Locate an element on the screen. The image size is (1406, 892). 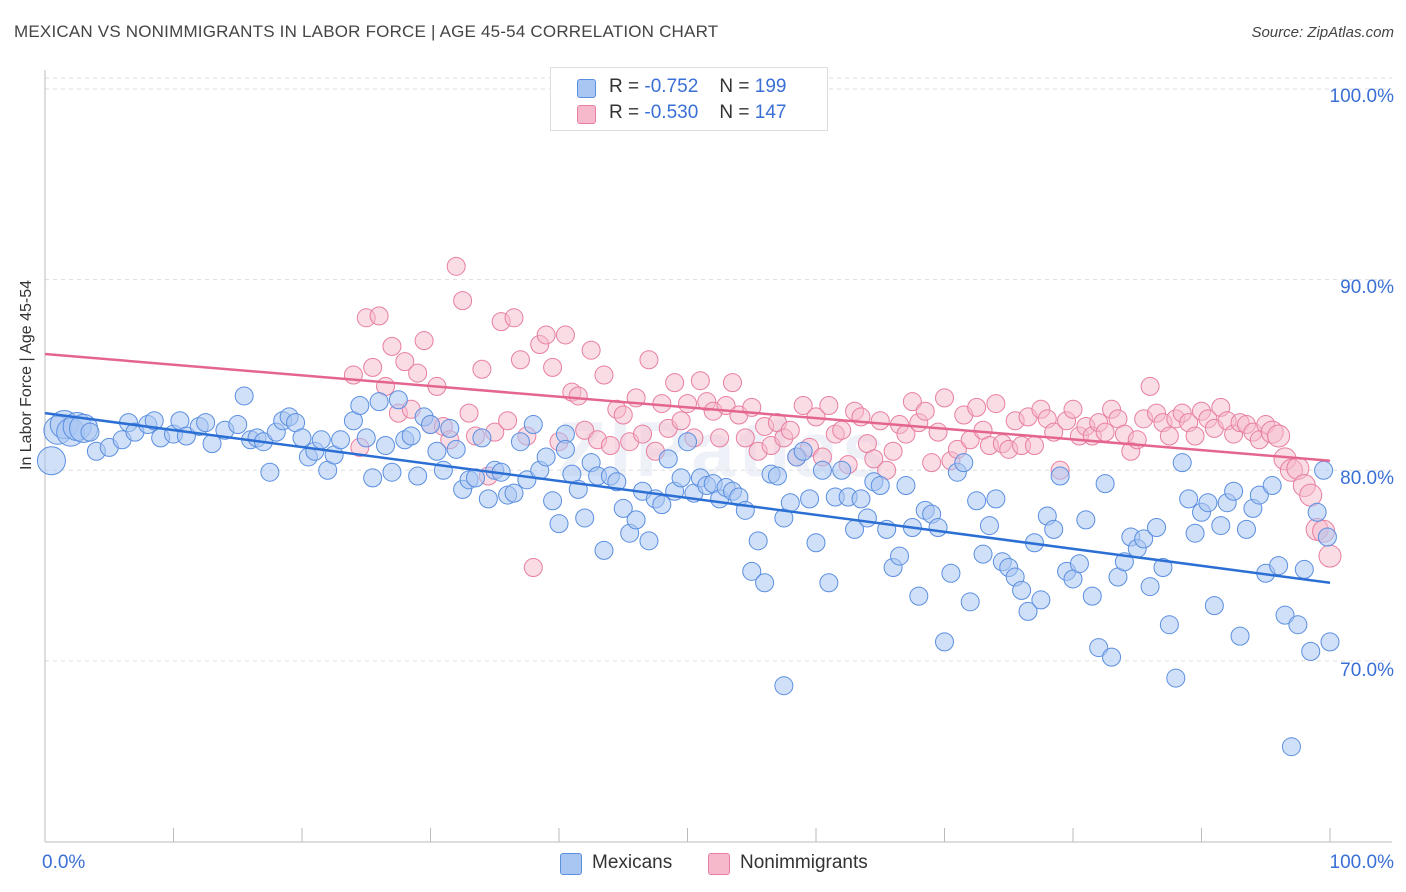
y-tick-90: 90.0% is located at coordinates (1367, 287).